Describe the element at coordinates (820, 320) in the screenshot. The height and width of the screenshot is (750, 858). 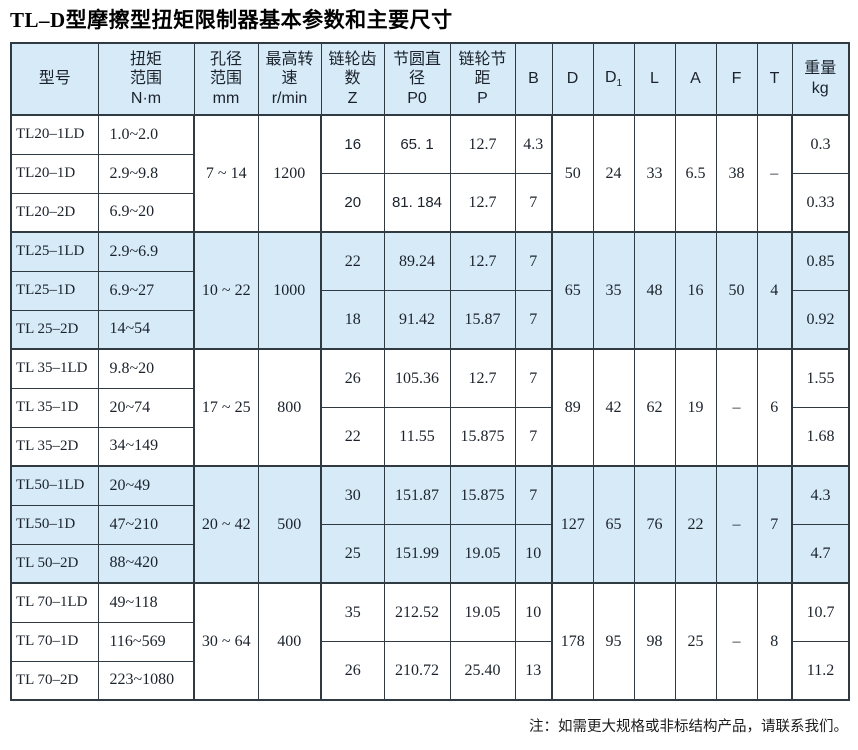
I see `weight-cell: 0.92` at that location.